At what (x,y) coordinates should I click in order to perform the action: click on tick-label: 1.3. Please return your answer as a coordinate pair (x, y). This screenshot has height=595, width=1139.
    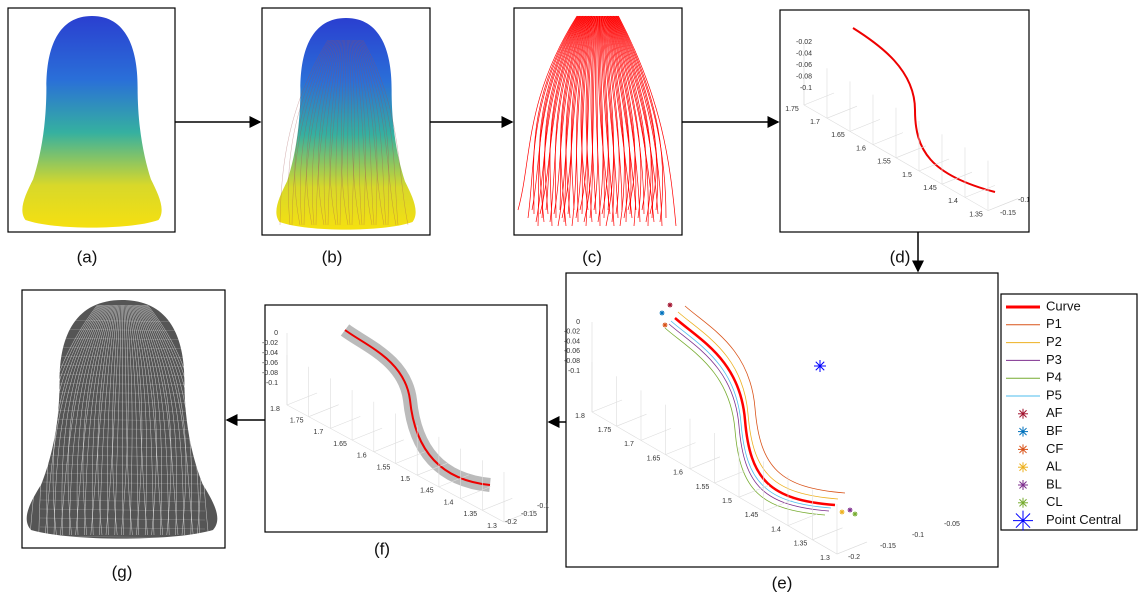
    Looking at the image, I should click on (825, 558).